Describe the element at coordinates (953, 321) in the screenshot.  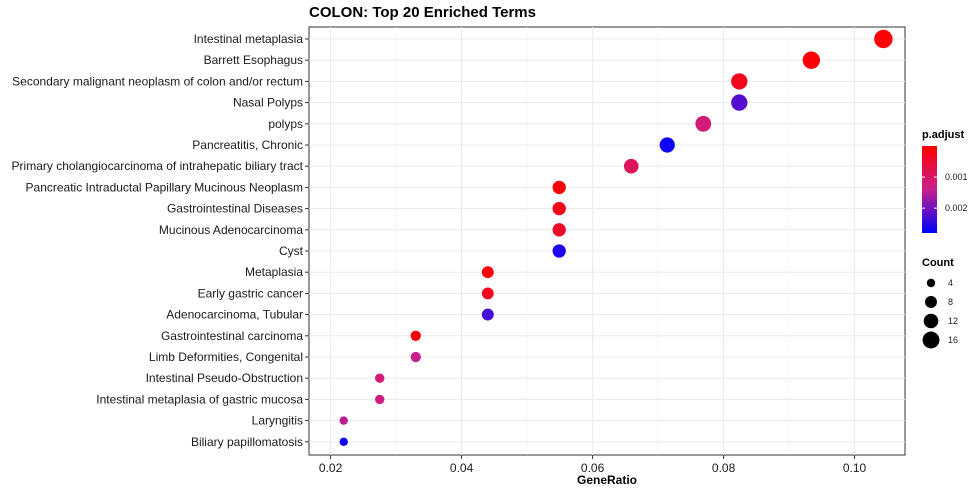
I see `size-legend-label: 12` at that location.